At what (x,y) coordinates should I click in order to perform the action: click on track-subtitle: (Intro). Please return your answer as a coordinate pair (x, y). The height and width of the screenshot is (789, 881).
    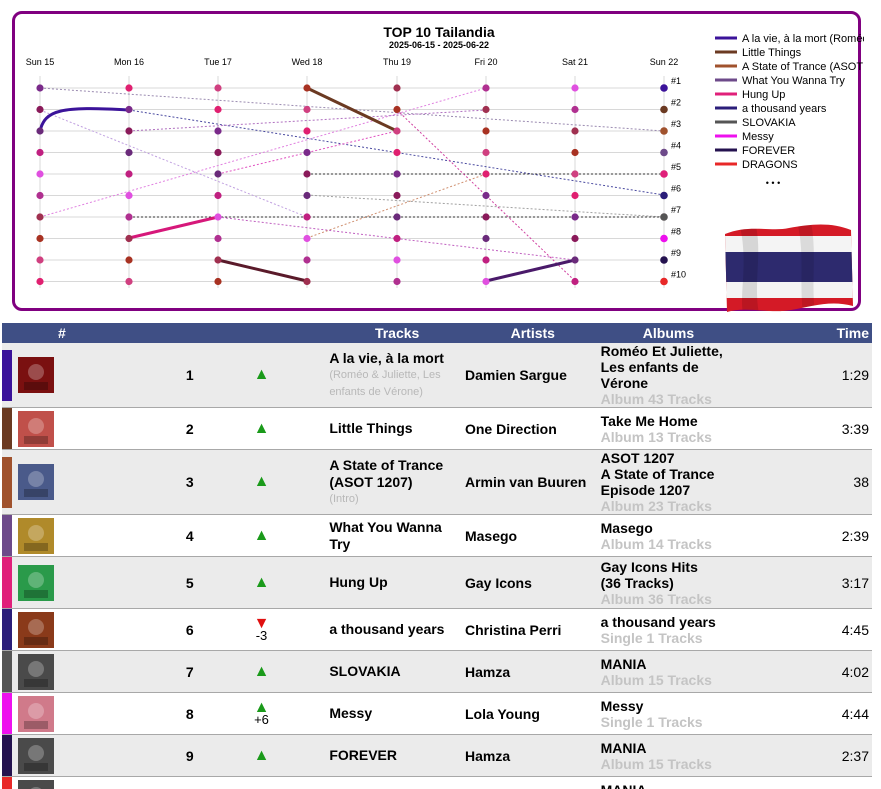
    Looking at the image, I should click on (344, 498).